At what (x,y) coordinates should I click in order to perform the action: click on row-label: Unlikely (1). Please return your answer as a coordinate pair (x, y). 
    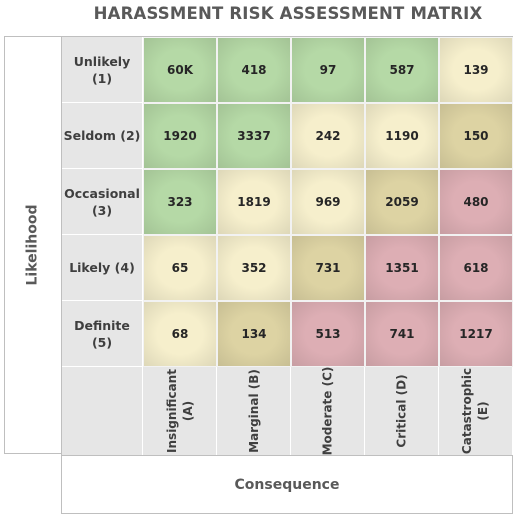
    Looking at the image, I should click on (102, 70).